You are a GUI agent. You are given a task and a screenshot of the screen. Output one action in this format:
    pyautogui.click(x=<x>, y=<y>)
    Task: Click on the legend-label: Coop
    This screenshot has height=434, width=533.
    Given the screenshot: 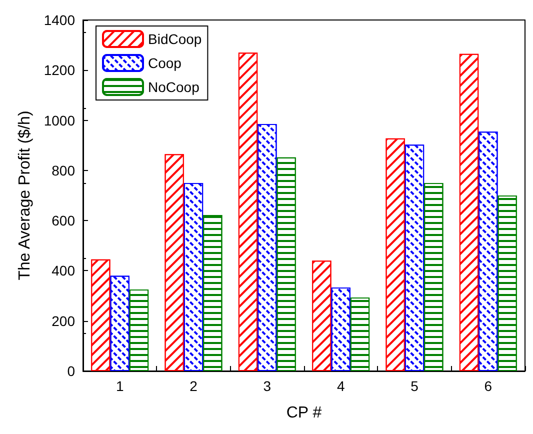 What is the action you would take?
    pyautogui.click(x=165, y=63)
    